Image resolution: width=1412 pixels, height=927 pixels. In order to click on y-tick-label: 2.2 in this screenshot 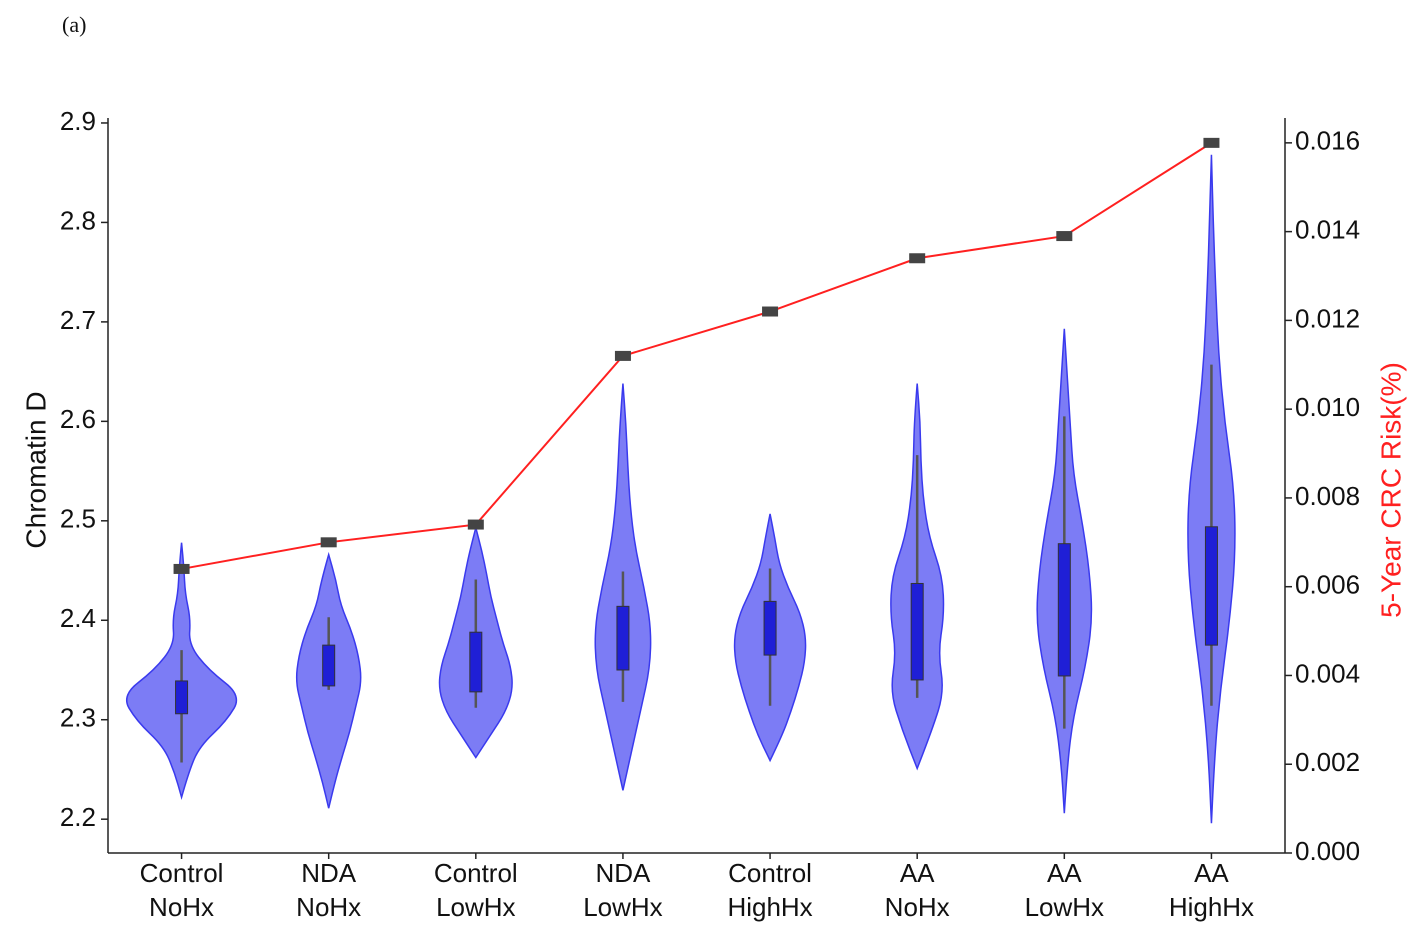, I will do `click(78, 817)`.